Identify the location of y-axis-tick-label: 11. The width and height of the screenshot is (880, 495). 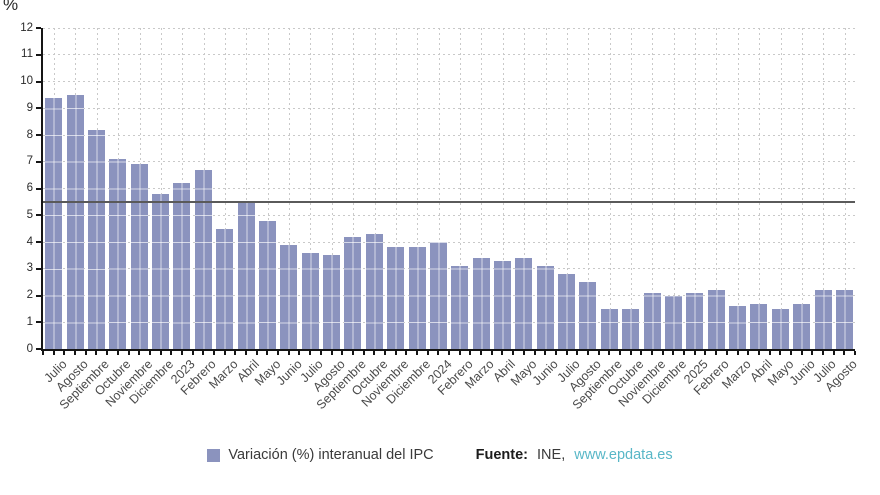
(27, 54).